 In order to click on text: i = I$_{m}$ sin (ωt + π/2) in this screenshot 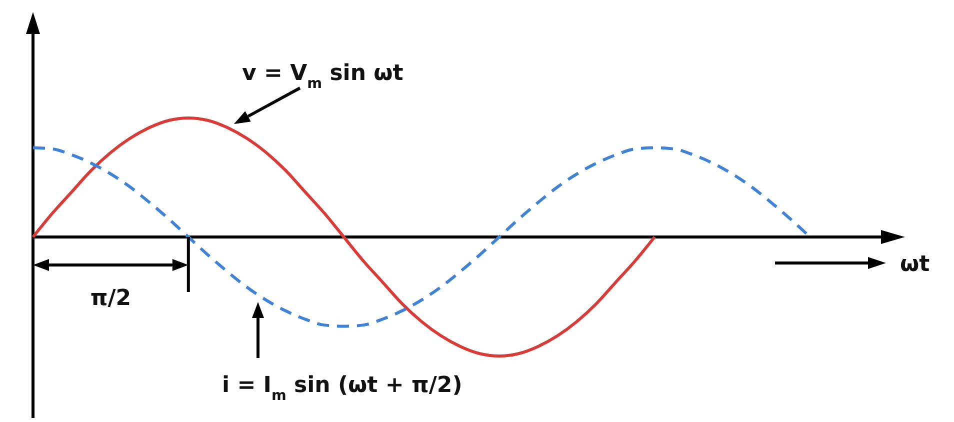, I will do `click(342, 388)`.